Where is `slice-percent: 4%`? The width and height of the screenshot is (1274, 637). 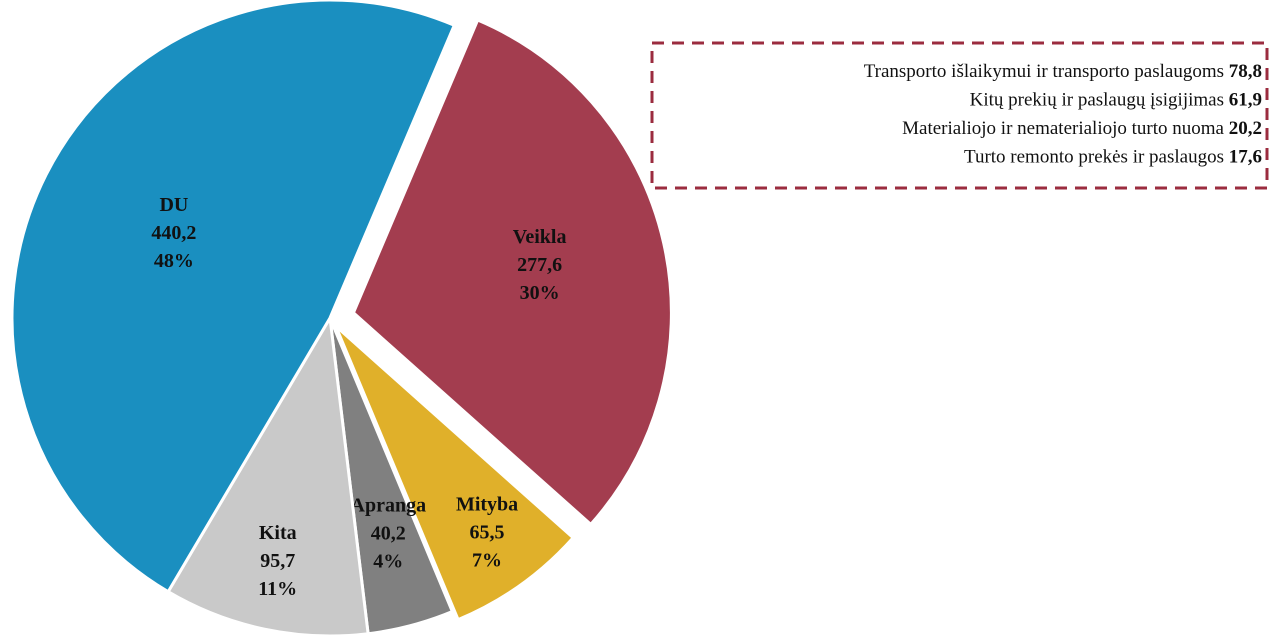 slice-percent: 4% is located at coordinates (388, 561).